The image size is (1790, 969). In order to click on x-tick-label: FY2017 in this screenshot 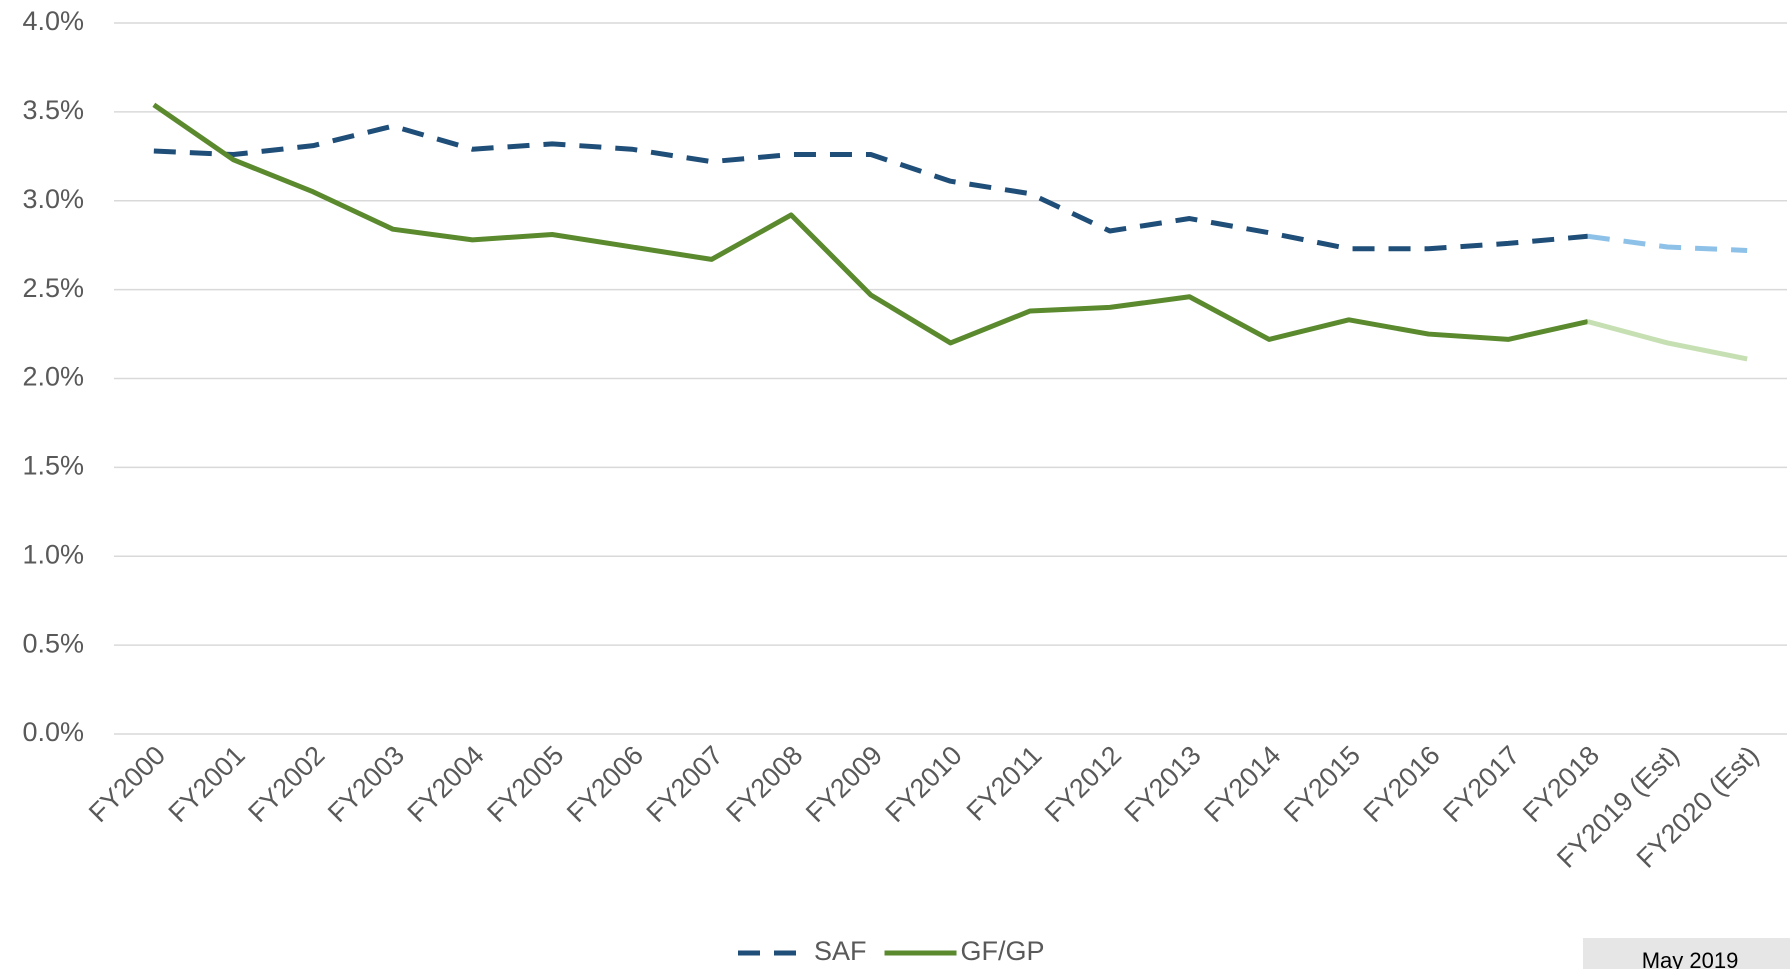, I will do `click(1481, 784)`.